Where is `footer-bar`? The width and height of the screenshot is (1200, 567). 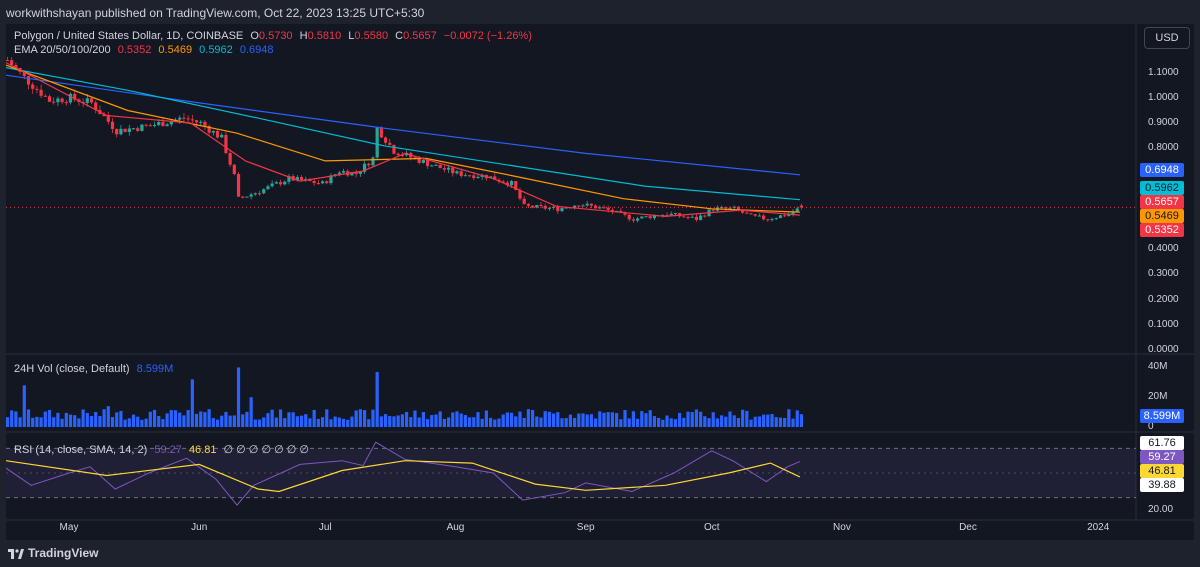
footer-bar is located at coordinates (600, 553).